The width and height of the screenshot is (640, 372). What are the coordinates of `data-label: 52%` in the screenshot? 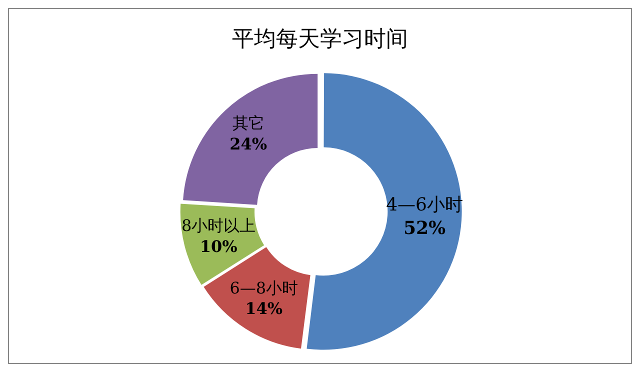 It's located at (424, 229).